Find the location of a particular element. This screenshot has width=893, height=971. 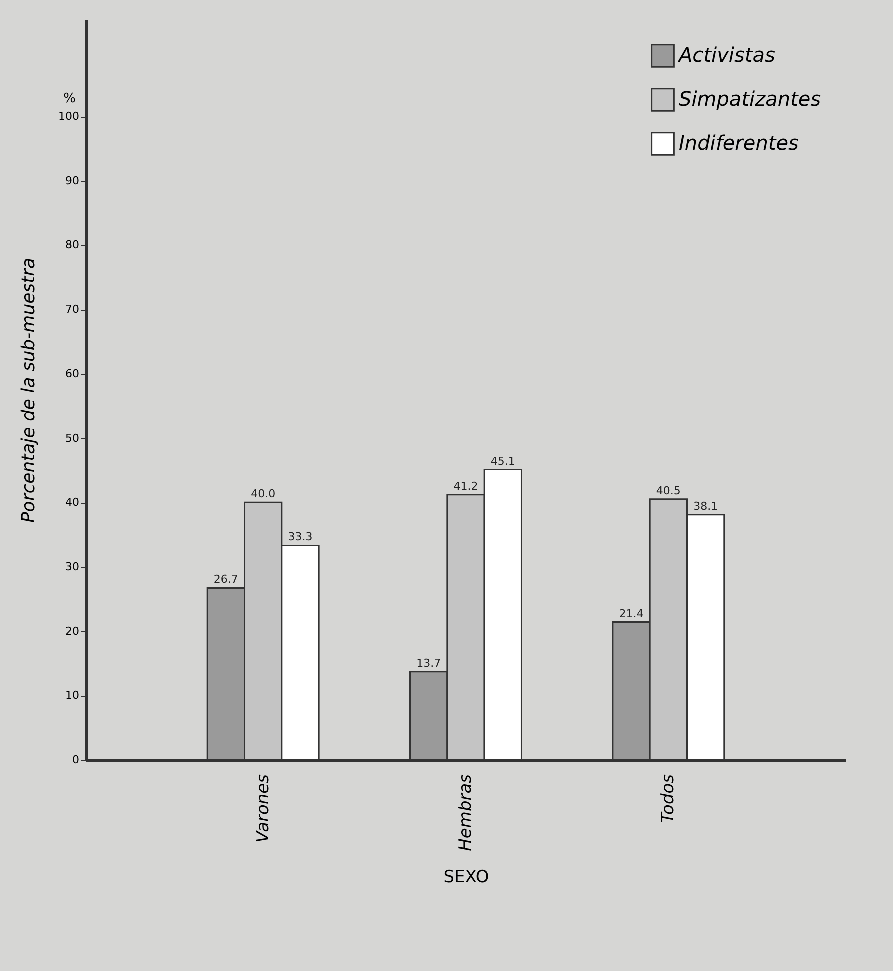

y-tick-label: 100 is located at coordinates (69, 117).